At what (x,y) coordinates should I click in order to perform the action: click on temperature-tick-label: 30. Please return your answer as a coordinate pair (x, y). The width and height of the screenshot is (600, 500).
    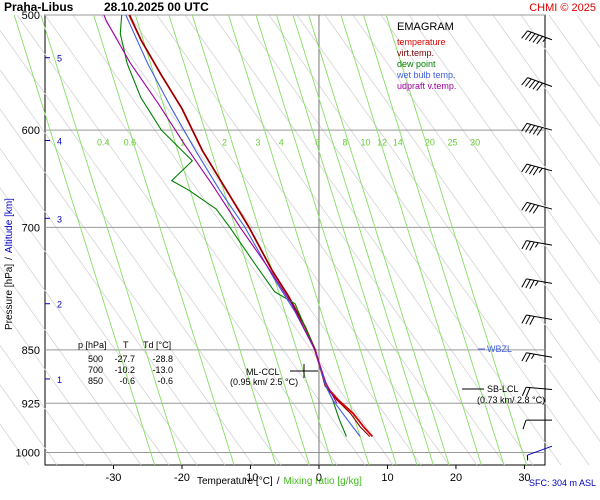
    Looking at the image, I should click on (524, 478).